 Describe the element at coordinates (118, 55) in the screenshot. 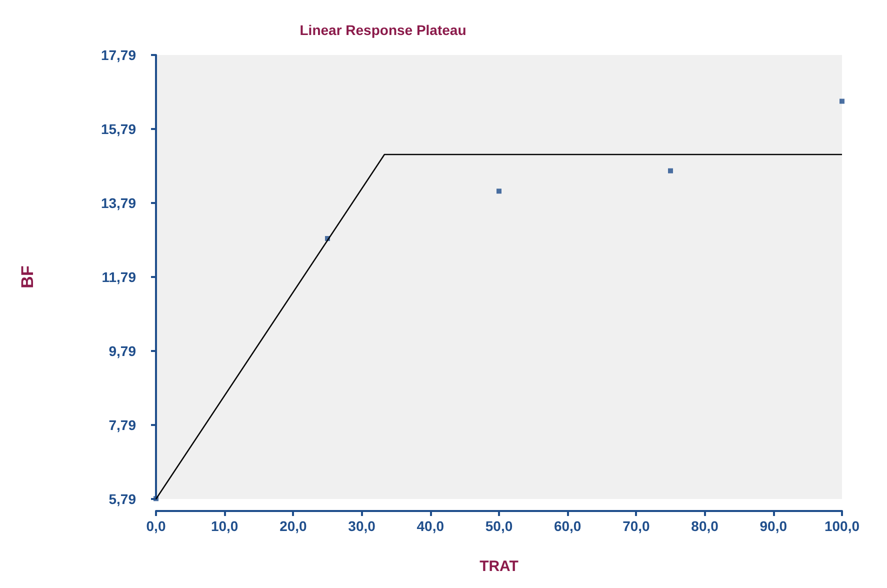

I see `y-tick-label: 17,79` at that location.